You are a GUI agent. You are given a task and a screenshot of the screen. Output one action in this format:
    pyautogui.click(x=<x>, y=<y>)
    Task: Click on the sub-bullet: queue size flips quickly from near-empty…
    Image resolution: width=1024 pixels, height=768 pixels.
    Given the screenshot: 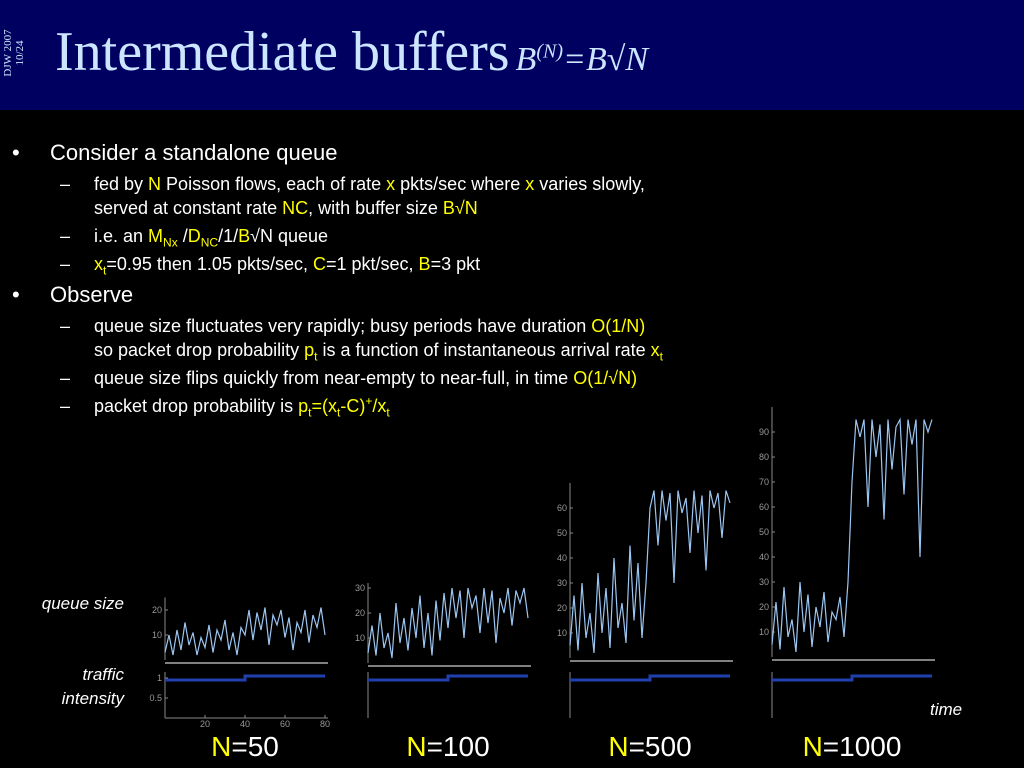 What is the action you would take?
    pyautogui.click(x=512, y=378)
    